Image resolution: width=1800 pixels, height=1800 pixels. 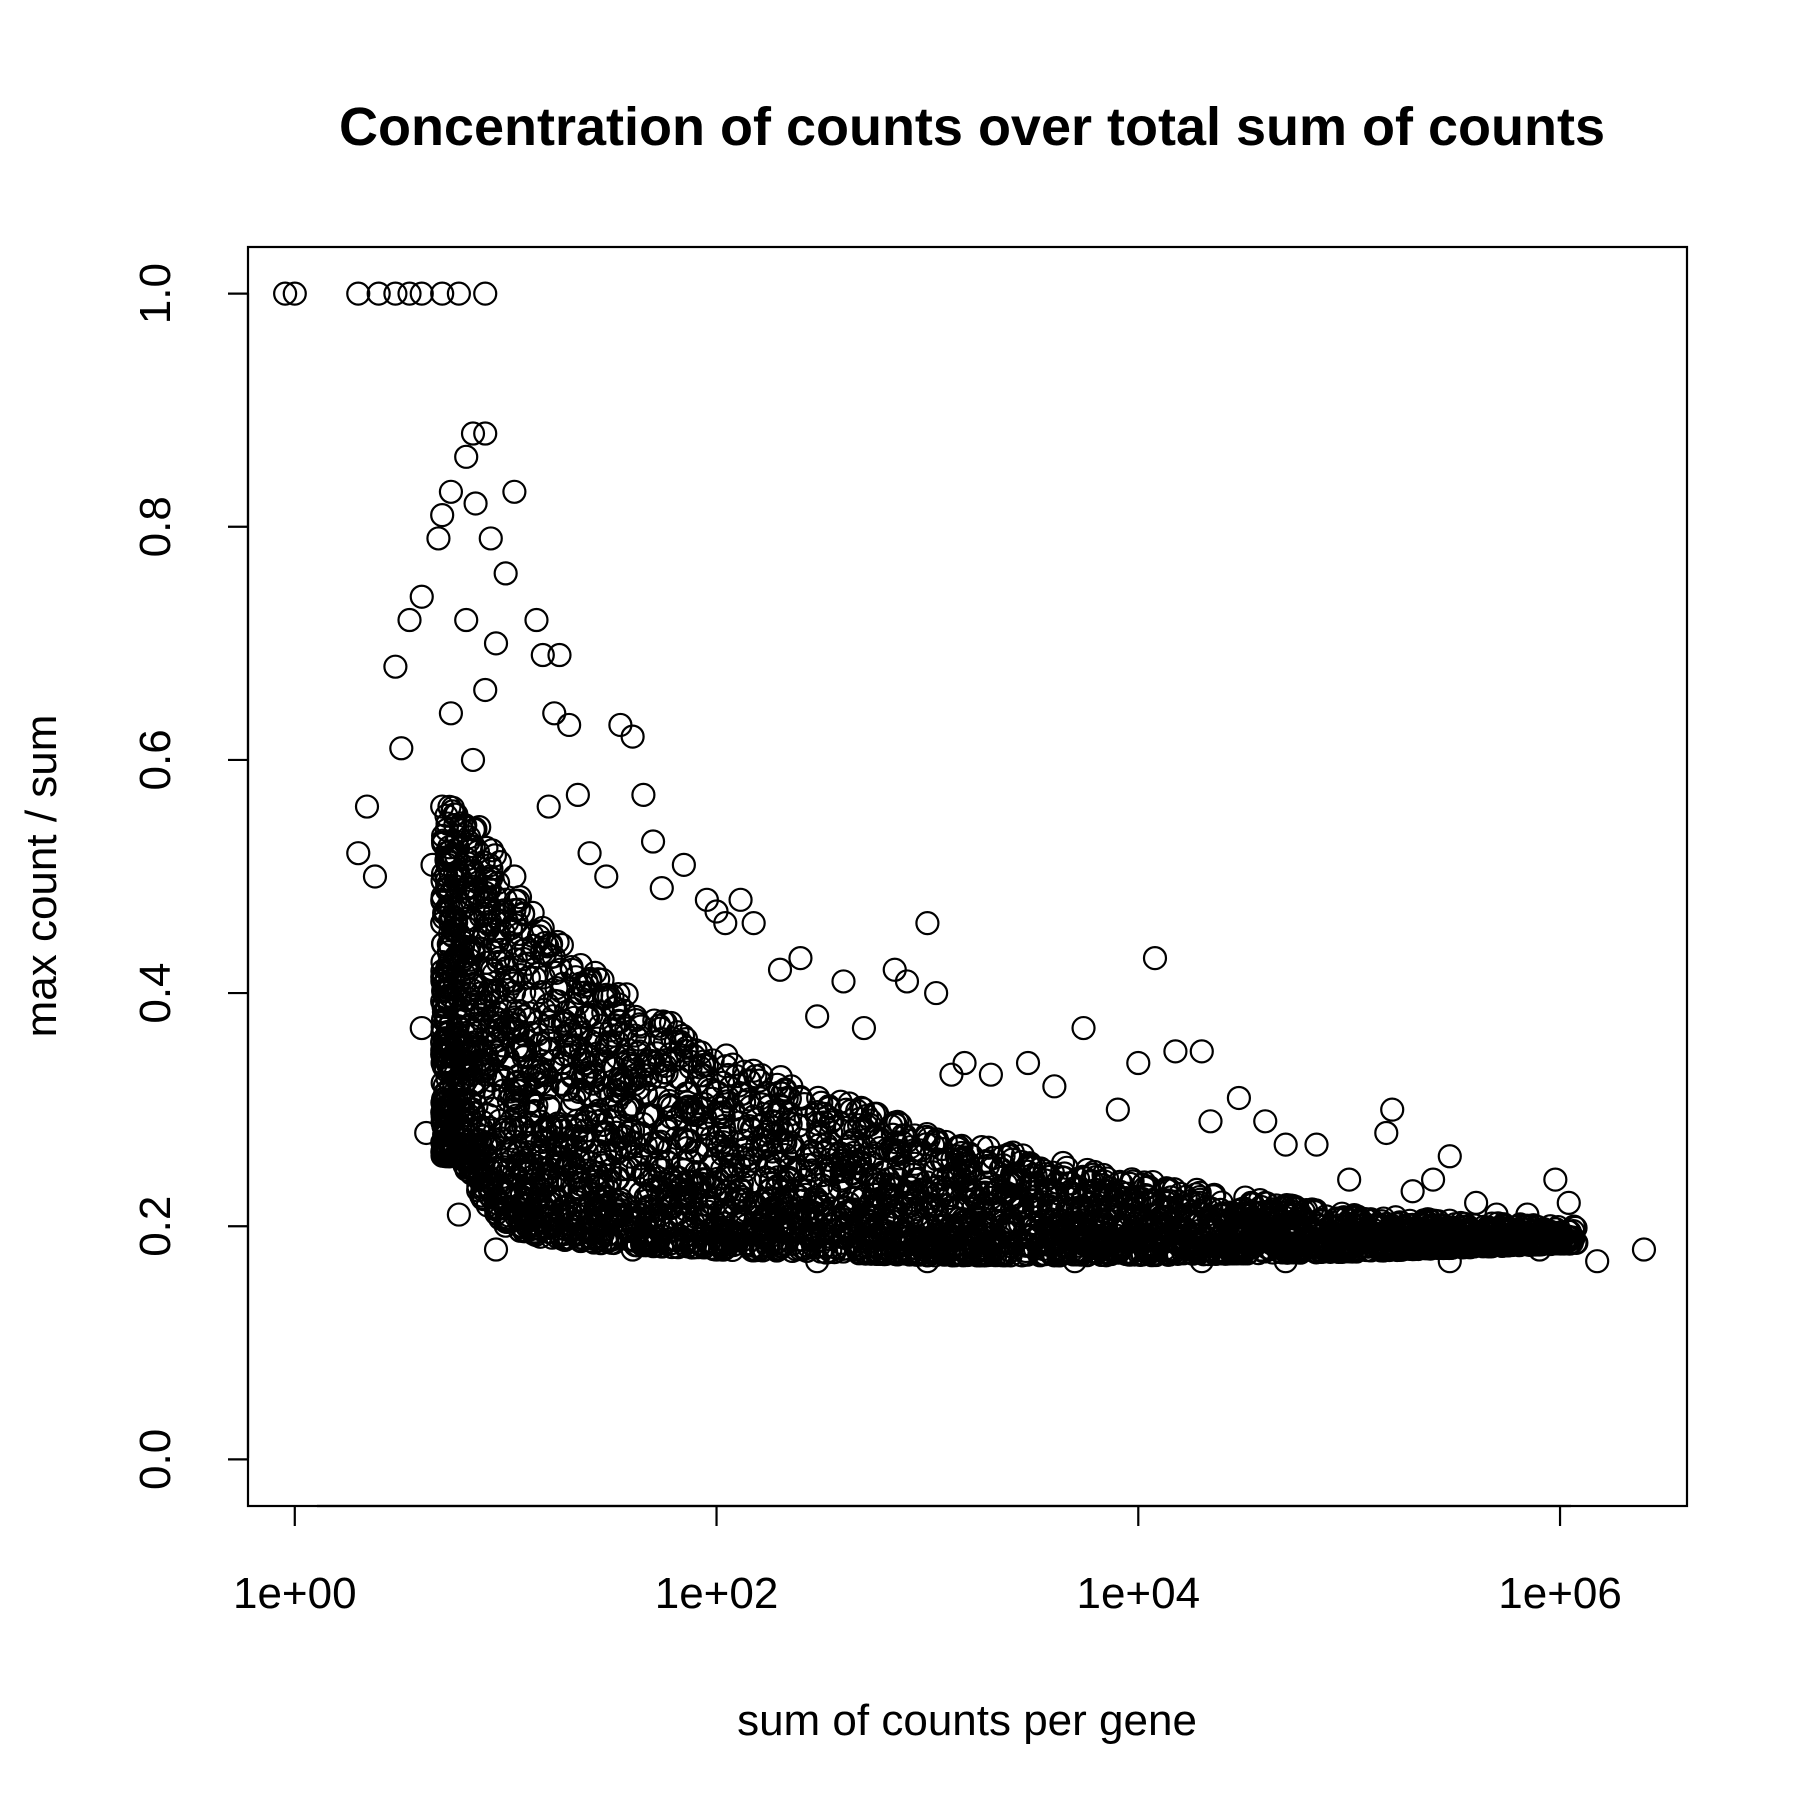 What do you see at coordinates (133, 876) in the screenshot?
I see `y-axis: 0.0 0.2 0.4 0.6 0.8 1.0 max count / sum` at bounding box center [133, 876].